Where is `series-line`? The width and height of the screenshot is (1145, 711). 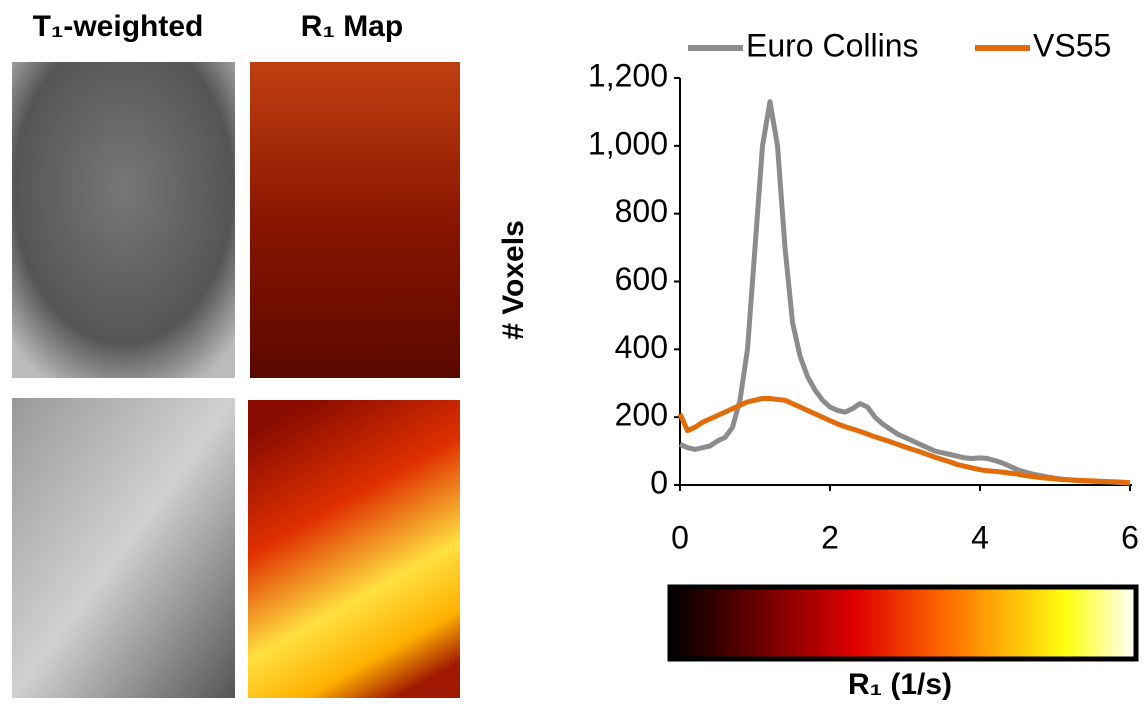
series-line is located at coordinates (904, 441).